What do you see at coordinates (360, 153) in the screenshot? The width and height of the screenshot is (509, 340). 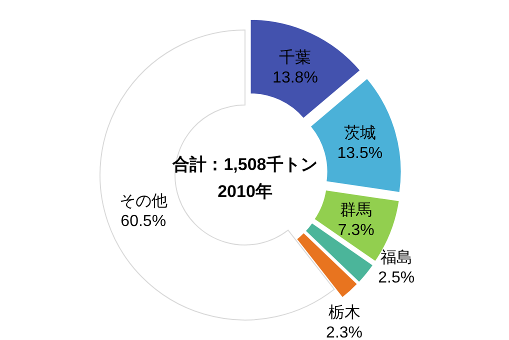 I see `data-label: 13.5%` at bounding box center [360, 153].